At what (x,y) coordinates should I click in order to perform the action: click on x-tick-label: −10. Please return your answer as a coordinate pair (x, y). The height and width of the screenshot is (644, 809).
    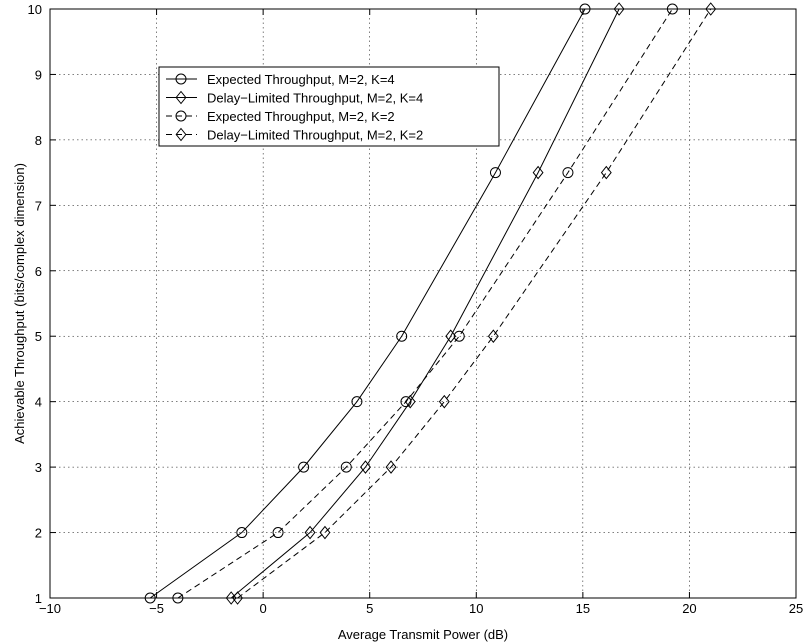
    Looking at the image, I should click on (50, 608).